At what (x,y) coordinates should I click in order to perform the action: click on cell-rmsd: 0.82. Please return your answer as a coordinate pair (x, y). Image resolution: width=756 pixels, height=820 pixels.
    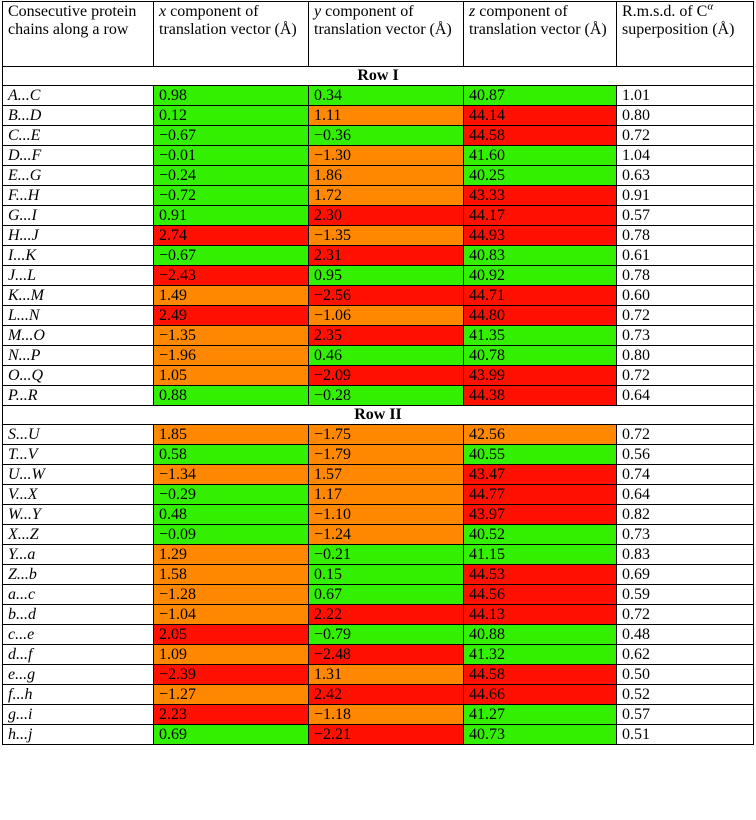
    Looking at the image, I should click on (685, 514).